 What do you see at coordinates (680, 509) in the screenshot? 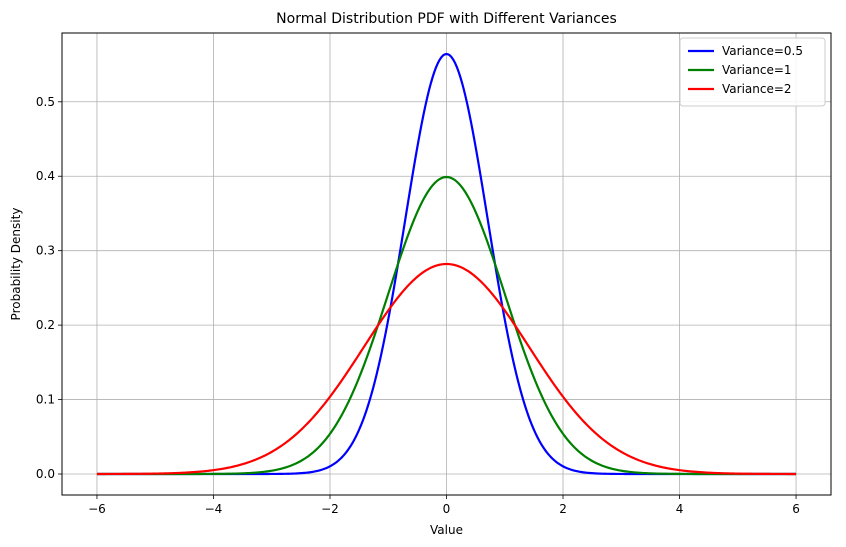
I see `x-tick-label: 4` at bounding box center [680, 509].